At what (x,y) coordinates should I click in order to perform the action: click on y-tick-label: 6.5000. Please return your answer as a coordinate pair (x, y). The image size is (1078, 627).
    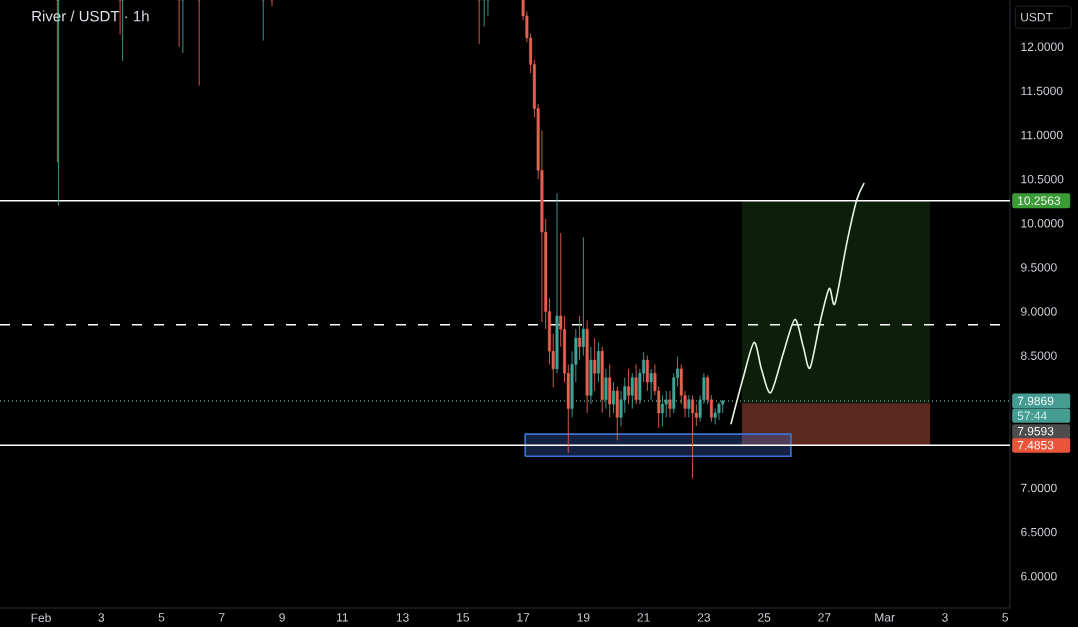
    Looking at the image, I should click on (1039, 532).